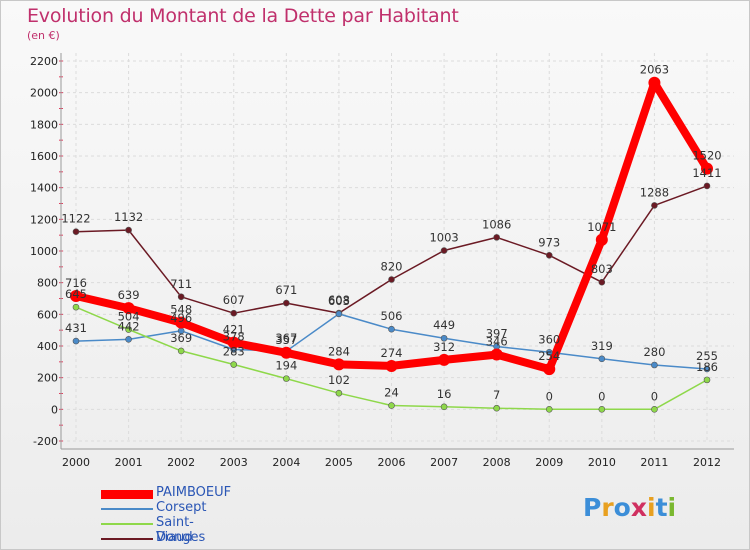 The image size is (750, 550). What do you see at coordinates (443, 238) in the screenshot?
I see `data-label: 1003` at bounding box center [443, 238].